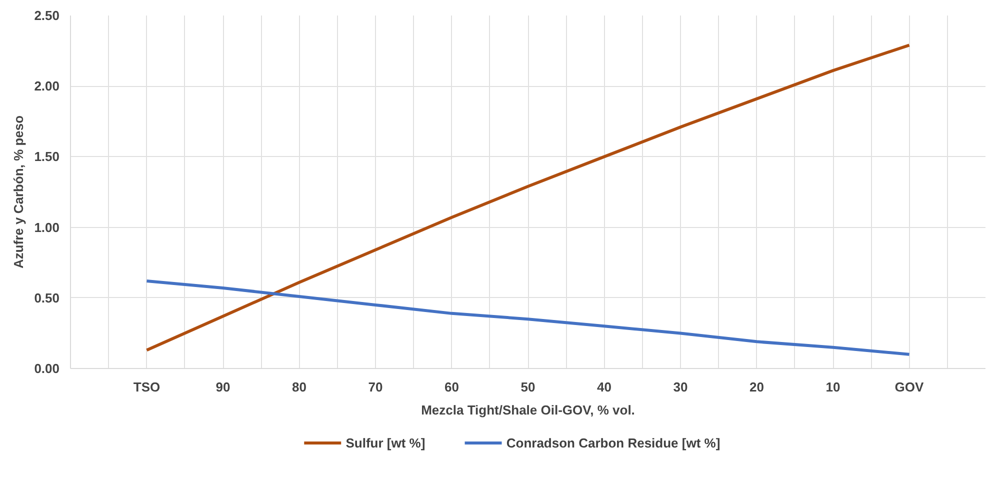 Image resolution: width=1000 pixels, height=477 pixels. What do you see at coordinates (47, 368) in the screenshot?
I see `y-tick-label: 0.00` at bounding box center [47, 368].